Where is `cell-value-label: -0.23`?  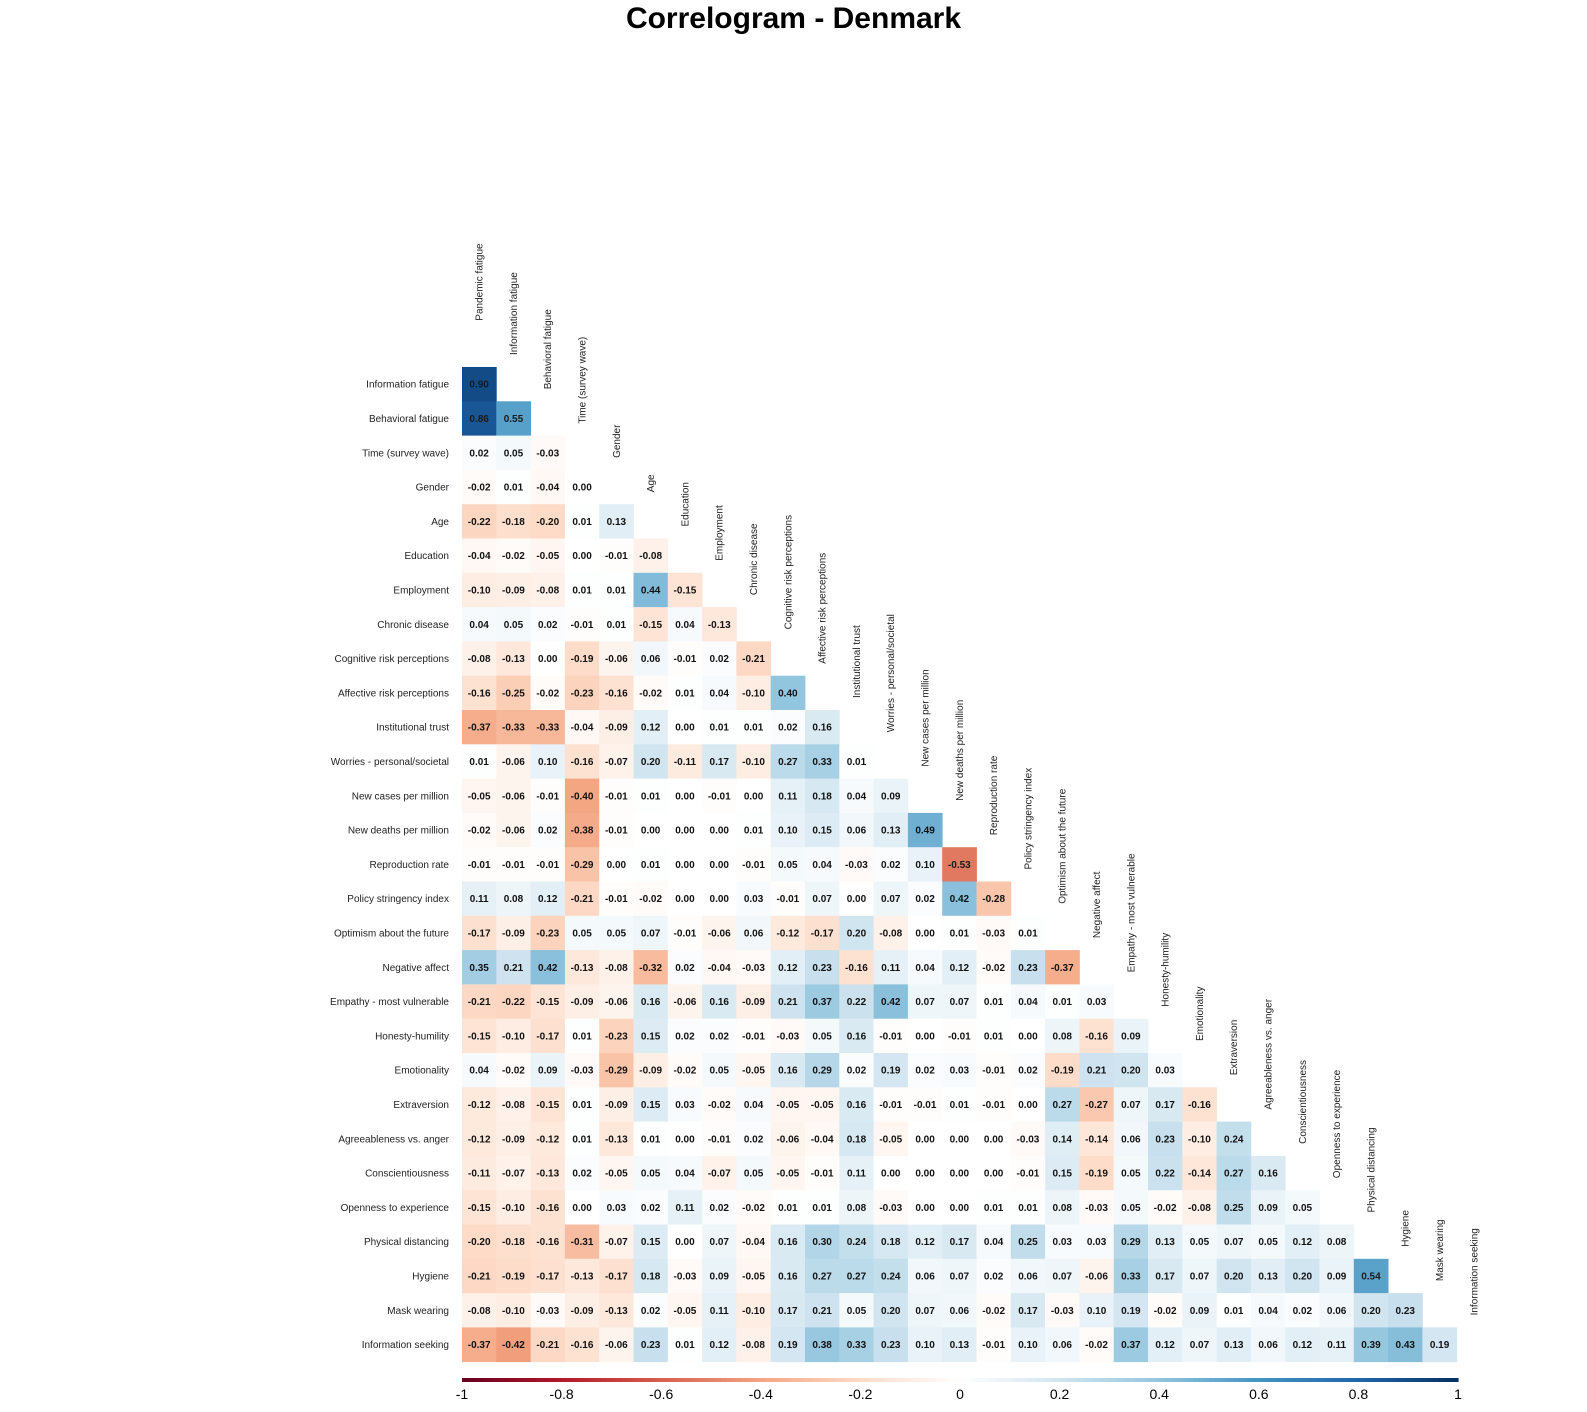 cell-value-label: -0.23 is located at coordinates (547, 933).